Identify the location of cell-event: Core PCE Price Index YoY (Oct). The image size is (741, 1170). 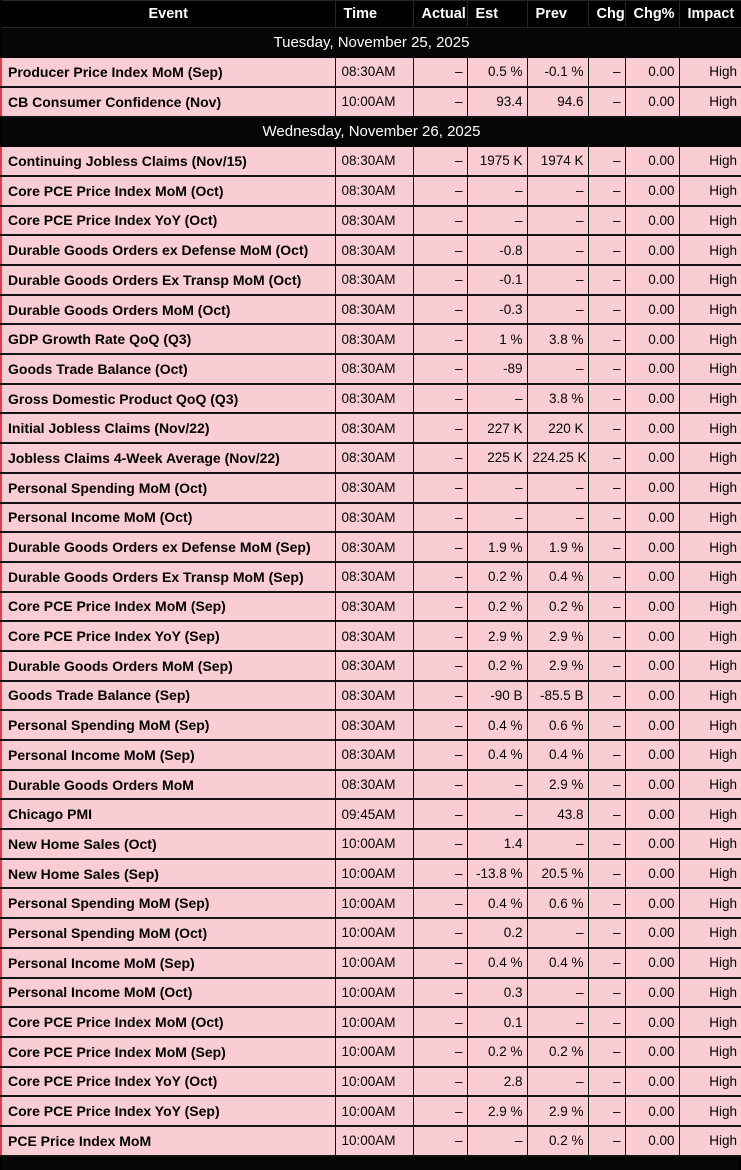
(168, 221).